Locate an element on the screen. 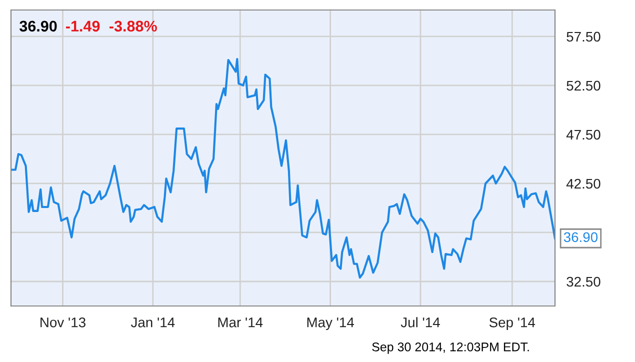 This screenshot has height=362, width=635. x-tick-label: Jul '14 is located at coordinates (420, 322).